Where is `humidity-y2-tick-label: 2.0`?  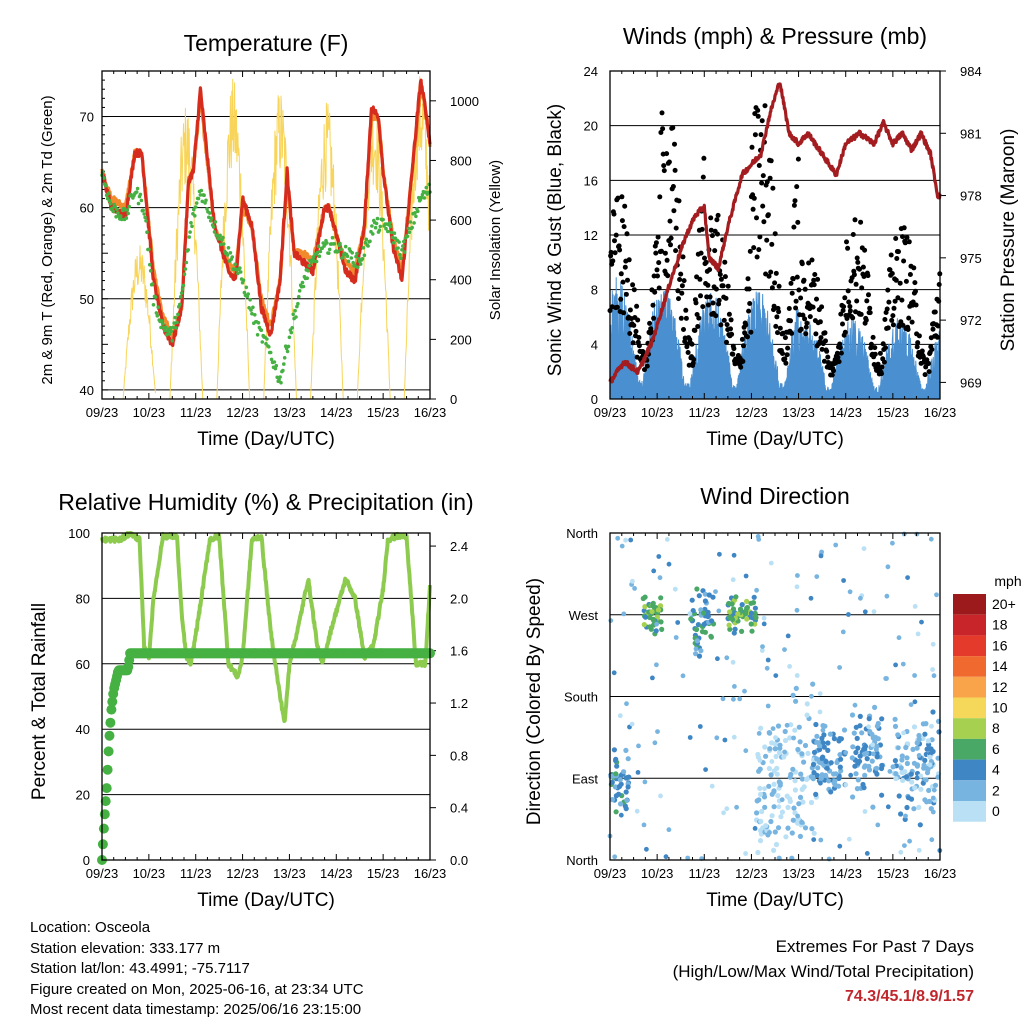
humidity-y2-tick-label: 2.0 is located at coordinates (459, 598).